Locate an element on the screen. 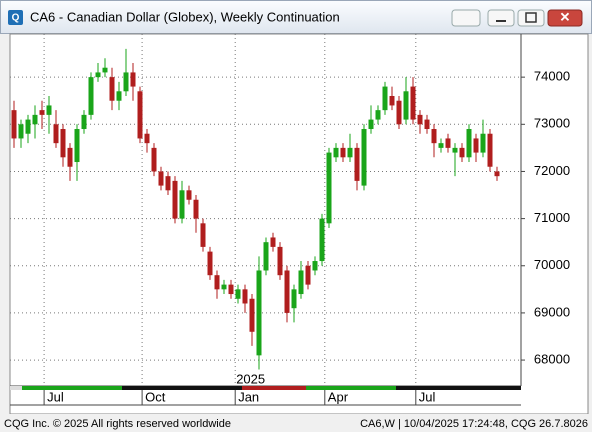  x-tick-label: Oct is located at coordinates (155, 396).